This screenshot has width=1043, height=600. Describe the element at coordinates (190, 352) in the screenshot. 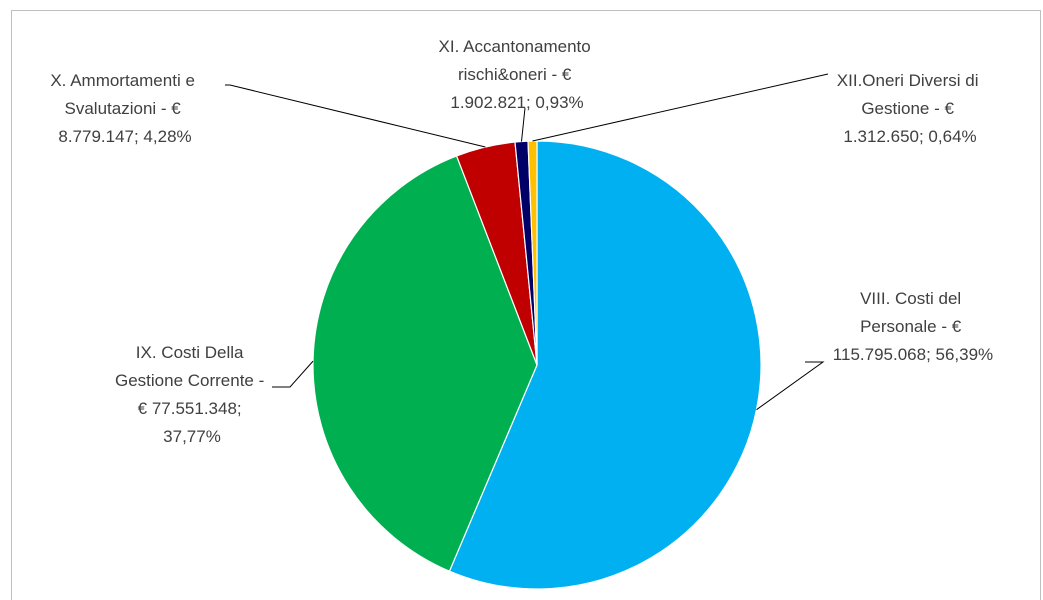

I see `label-line: IX. Costi Della` at that location.